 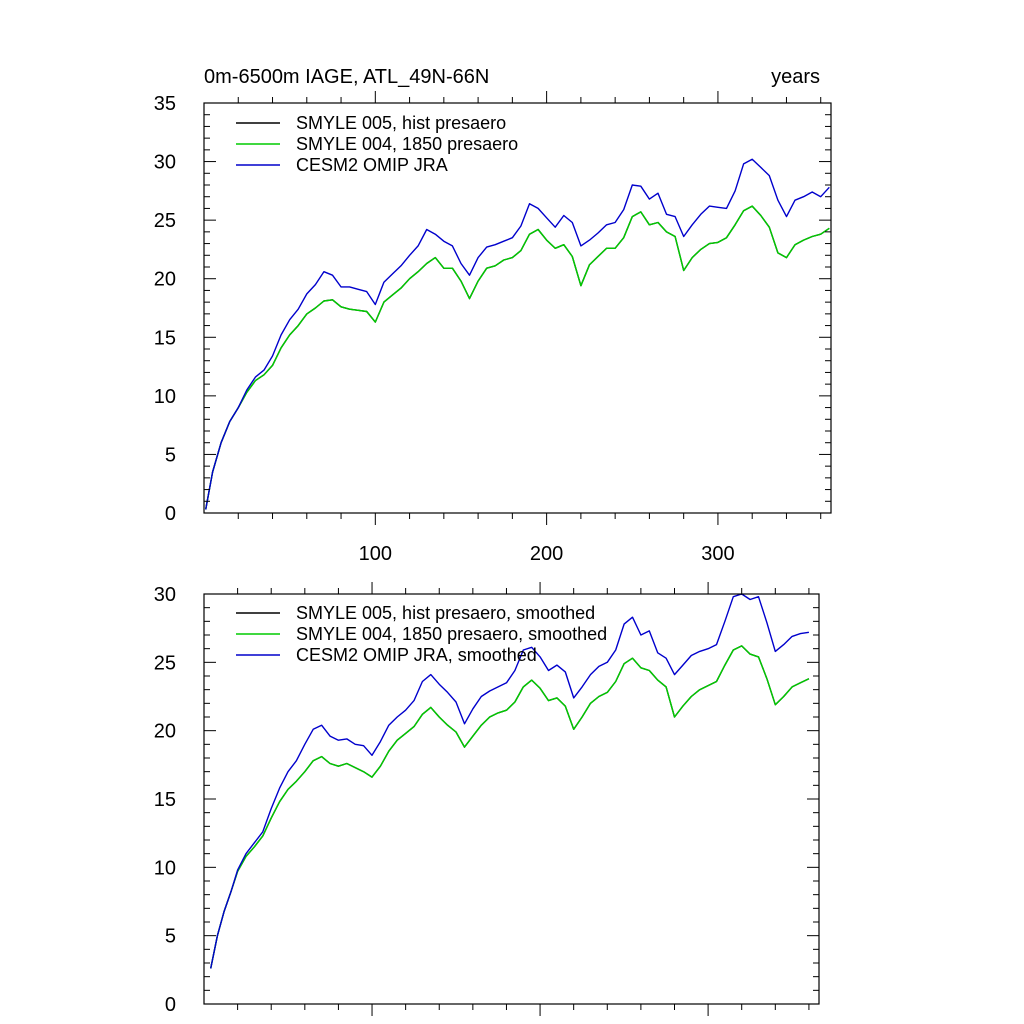 I want to click on legend-label-2: SMYLE 004, 1850 presaero, smoothed, so click(x=451, y=634).